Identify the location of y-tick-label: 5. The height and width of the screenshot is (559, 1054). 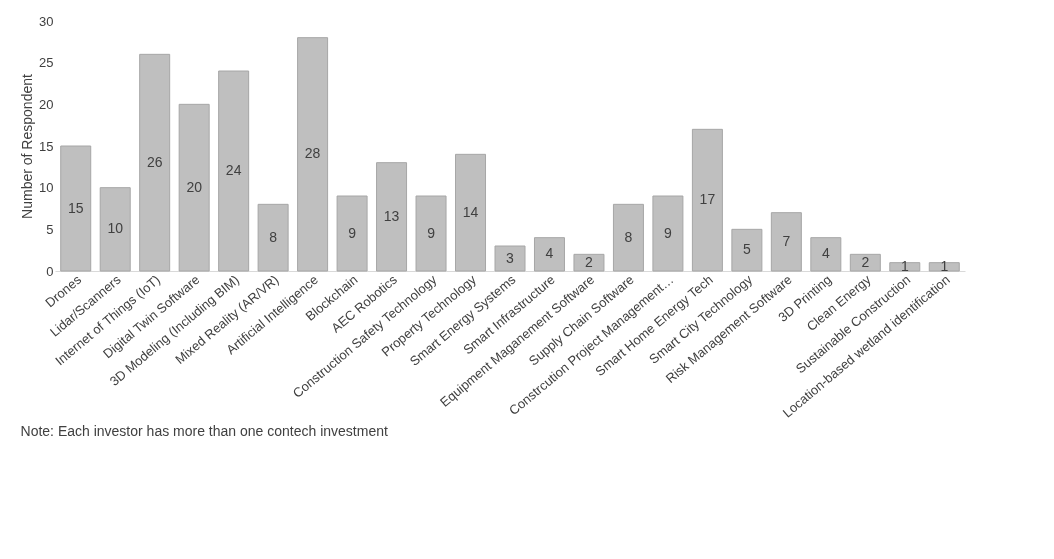
(50, 229).